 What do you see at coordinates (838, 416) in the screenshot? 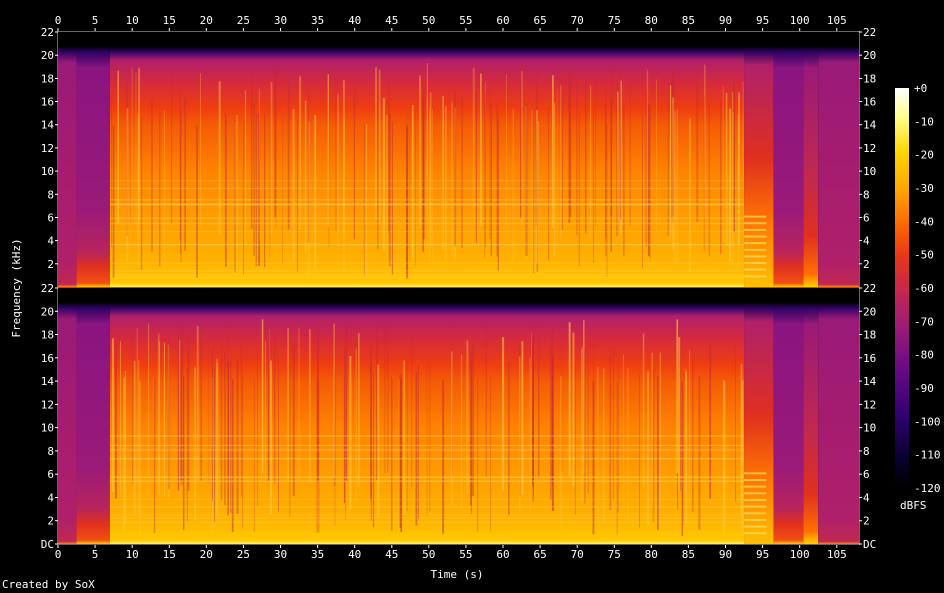
I see `ch2-section-low` at bounding box center [838, 416].